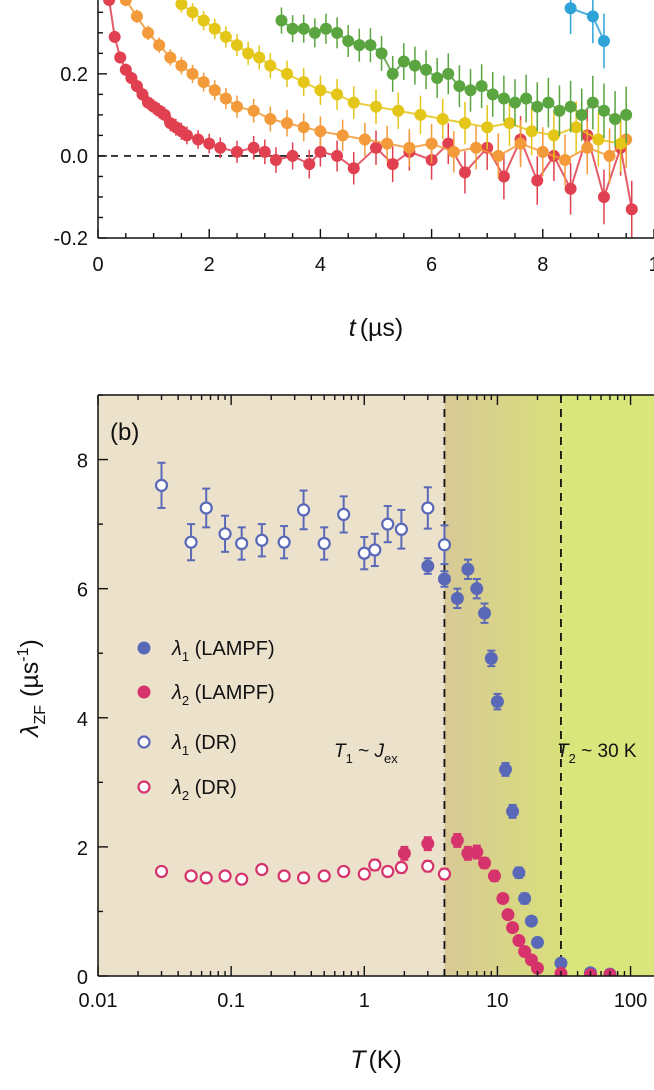  Describe the element at coordinates (82, 591) in the screenshot. I see `y-tick-label: 6` at that location.